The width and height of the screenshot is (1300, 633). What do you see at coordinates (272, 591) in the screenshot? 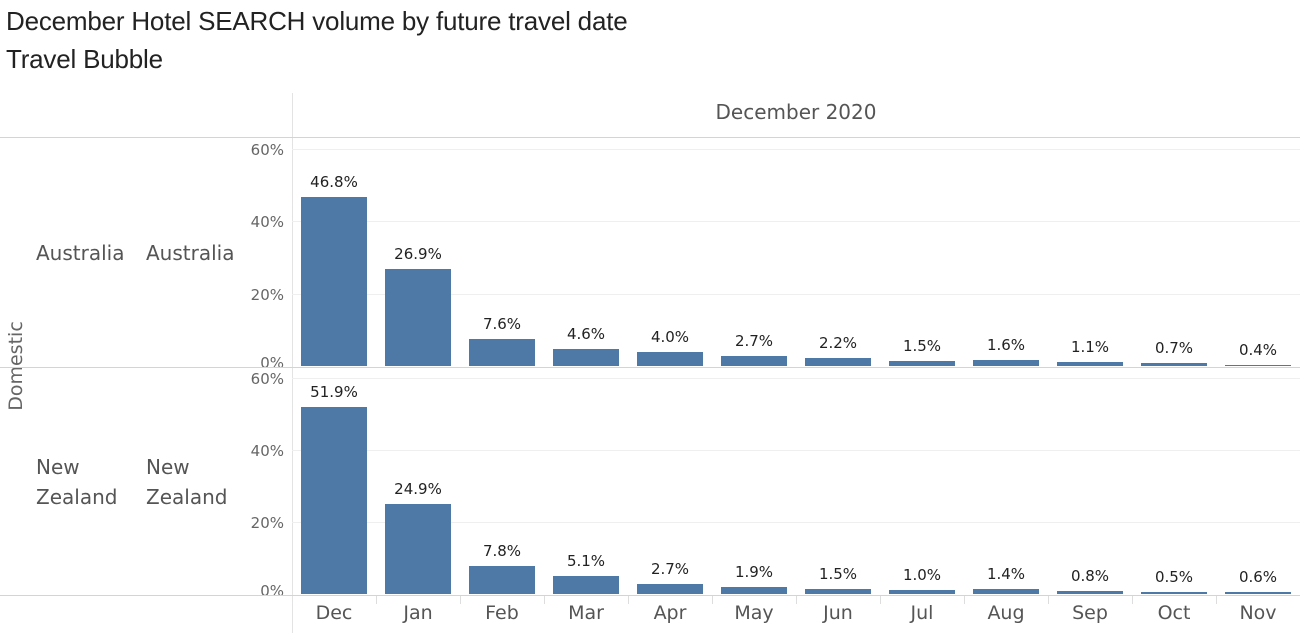
I see `y-tick-label: 0%` at bounding box center [272, 591].